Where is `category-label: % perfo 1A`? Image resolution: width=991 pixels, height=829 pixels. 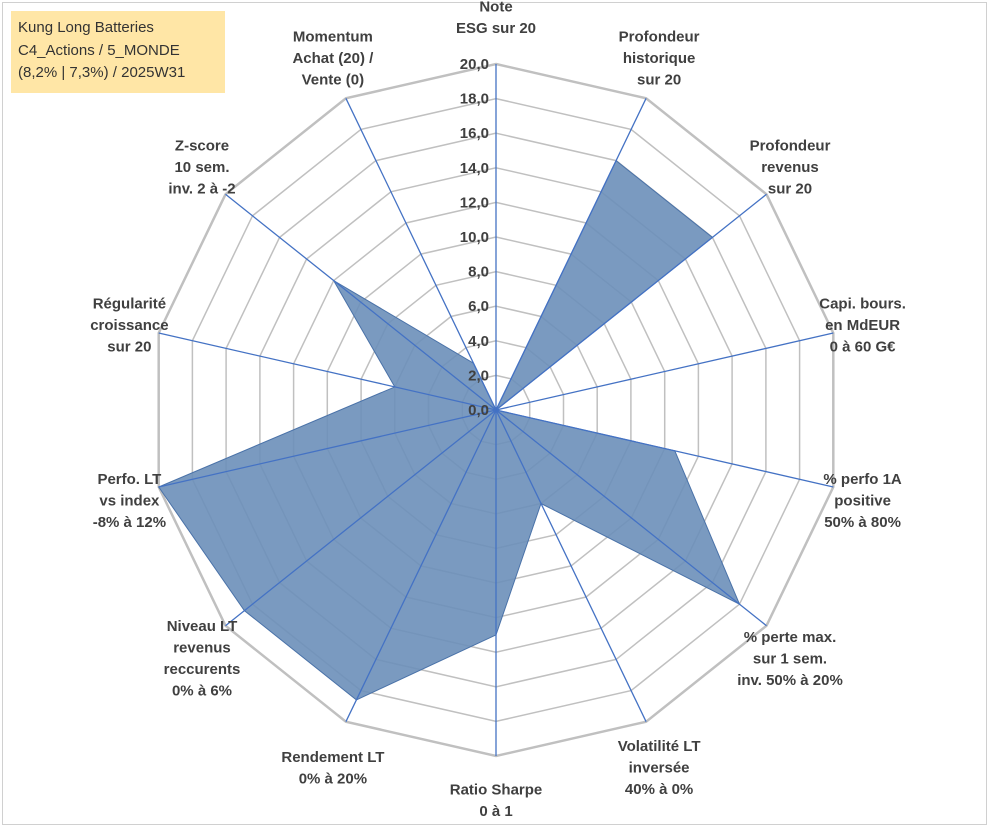
category-label: % perfo 1A is located at coordinates (862, 479).